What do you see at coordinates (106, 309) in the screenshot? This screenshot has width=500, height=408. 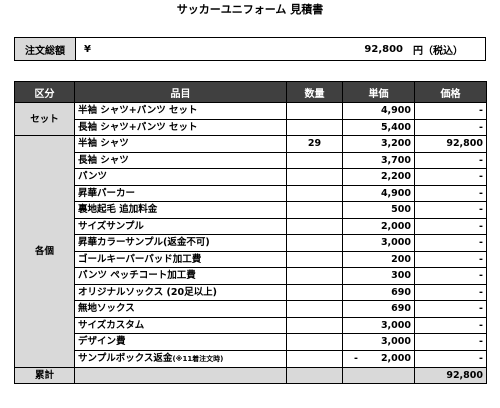 I see `item-name: 無地ソックス` at bounding box center [106, 309].